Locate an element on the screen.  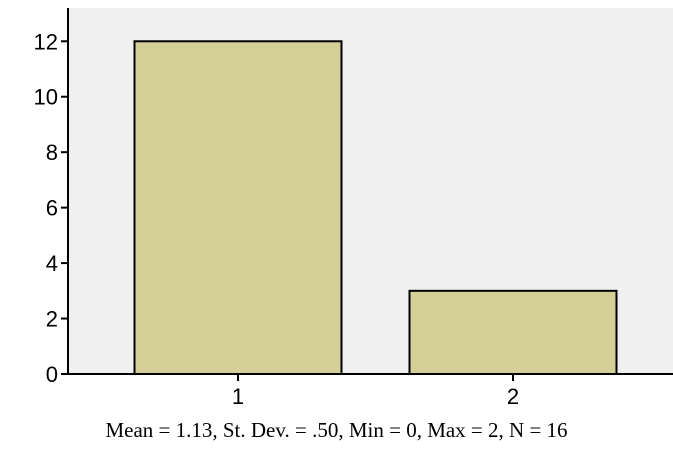
y-tick-label: 4 is located at coordinates (52, 263).